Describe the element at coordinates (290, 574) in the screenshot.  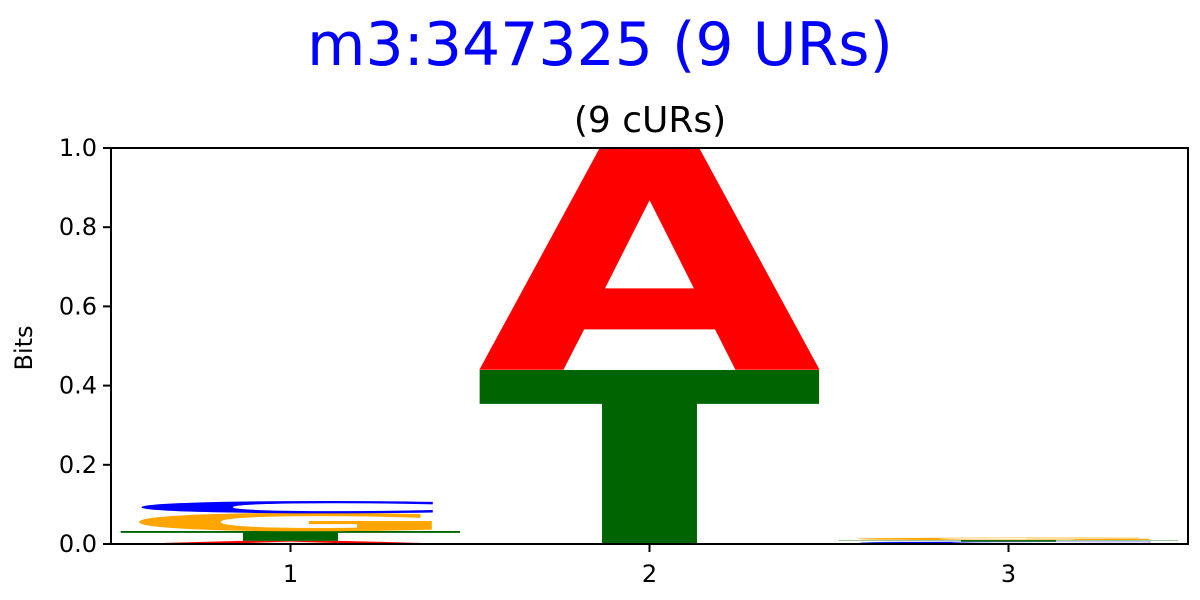
I see `x-tick-label: 1` at that location.